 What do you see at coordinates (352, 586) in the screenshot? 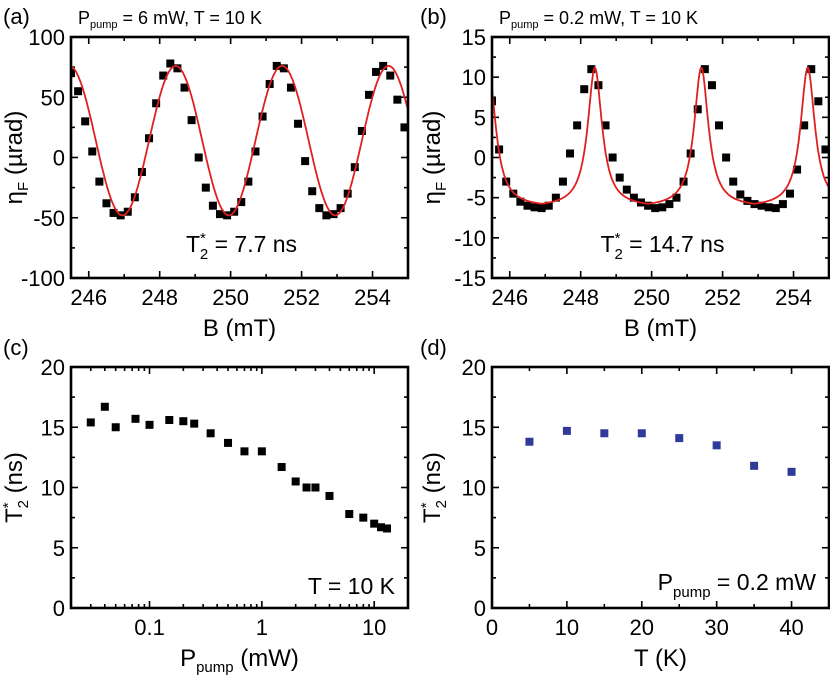
I see `annotation: T = 10 K` at bounding box center [352, 586].